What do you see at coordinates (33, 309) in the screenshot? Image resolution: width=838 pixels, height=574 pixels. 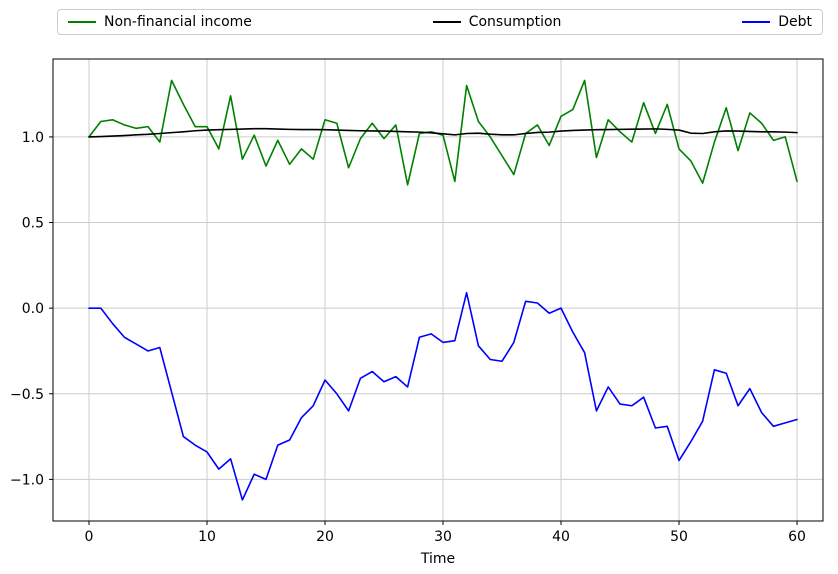 I see `y-tick-label: 0.0` at bounding box center [33, 309].